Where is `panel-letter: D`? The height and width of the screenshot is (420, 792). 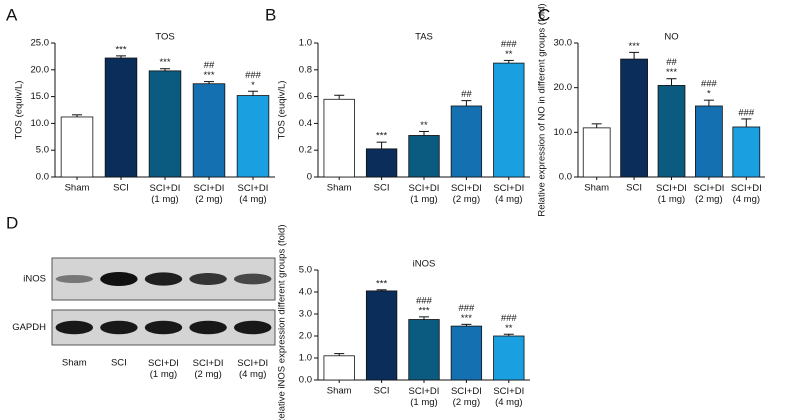 panel-letter: D is located at coordinates (12, 222).